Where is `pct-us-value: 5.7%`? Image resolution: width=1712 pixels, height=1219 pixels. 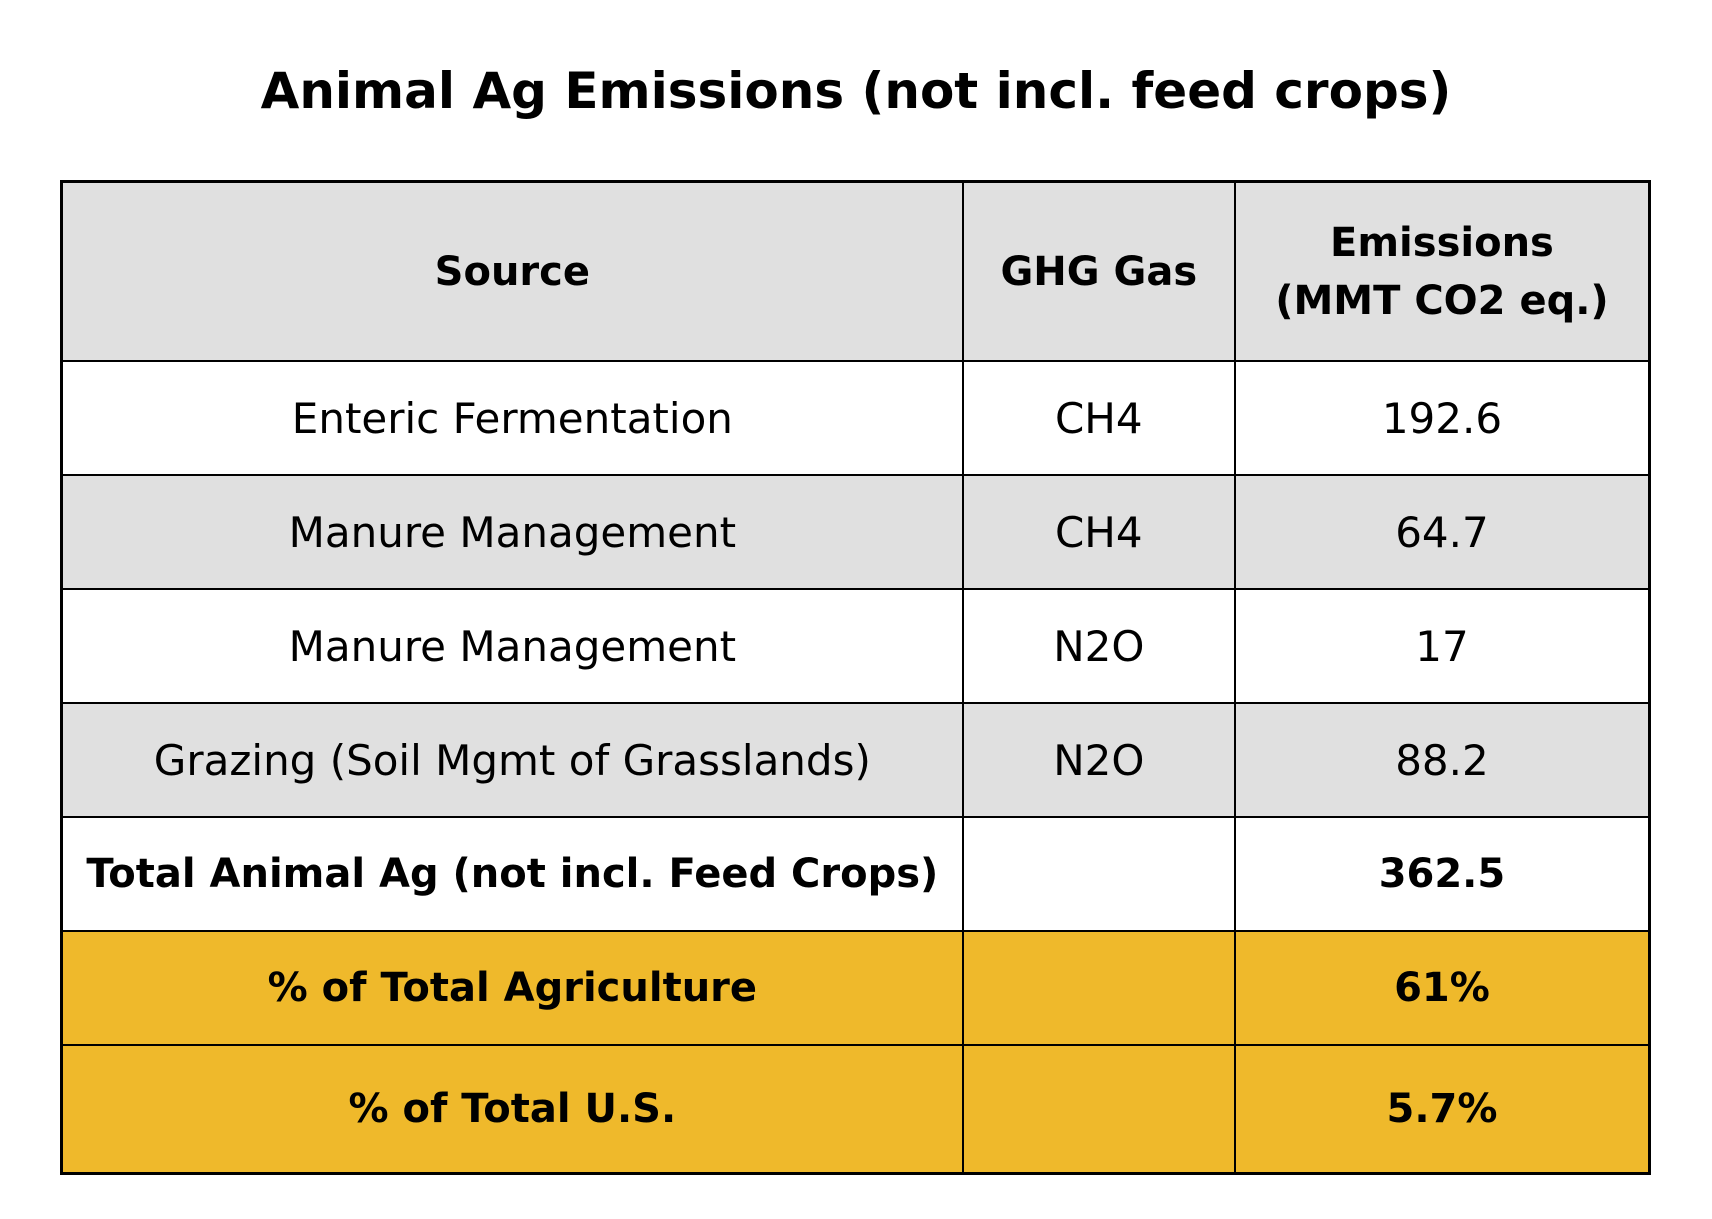
pct-us-value: 5.7% is located at coordinates (1442, 1109).